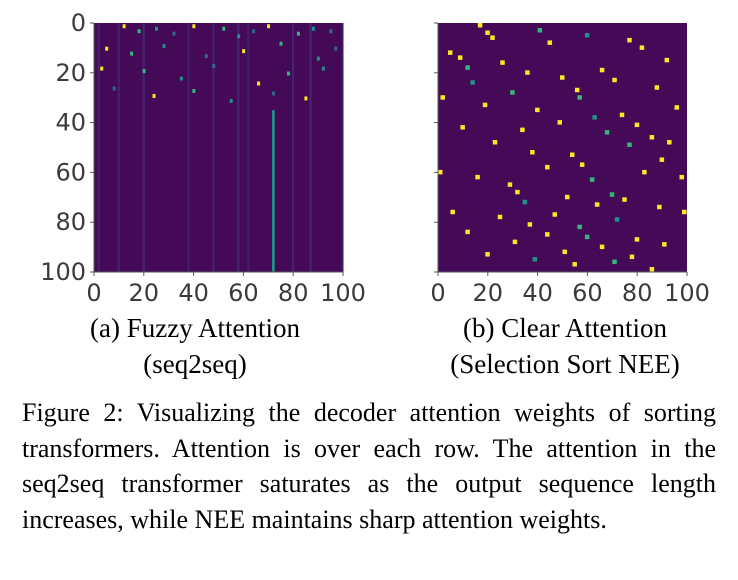 This screenshot has height=580, width=738. What do you see at coordinates (70, 123) in the screenshot?
I see `y-tick-label: 40` at bounding box center [70, 123].